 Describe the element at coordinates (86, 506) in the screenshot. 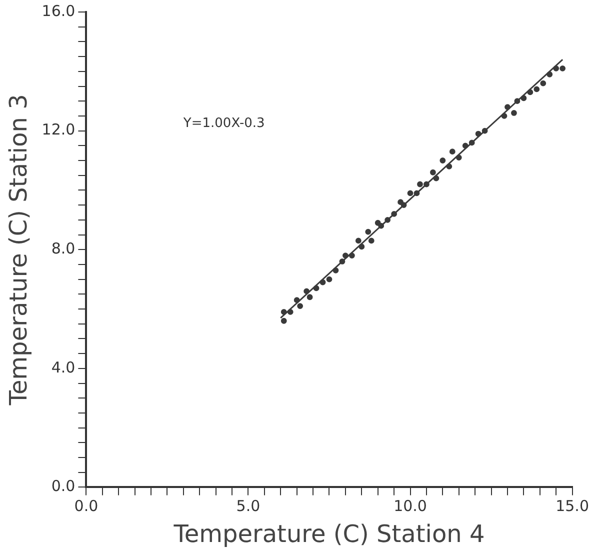

I see `x-tick-label: 0.0` at that location.